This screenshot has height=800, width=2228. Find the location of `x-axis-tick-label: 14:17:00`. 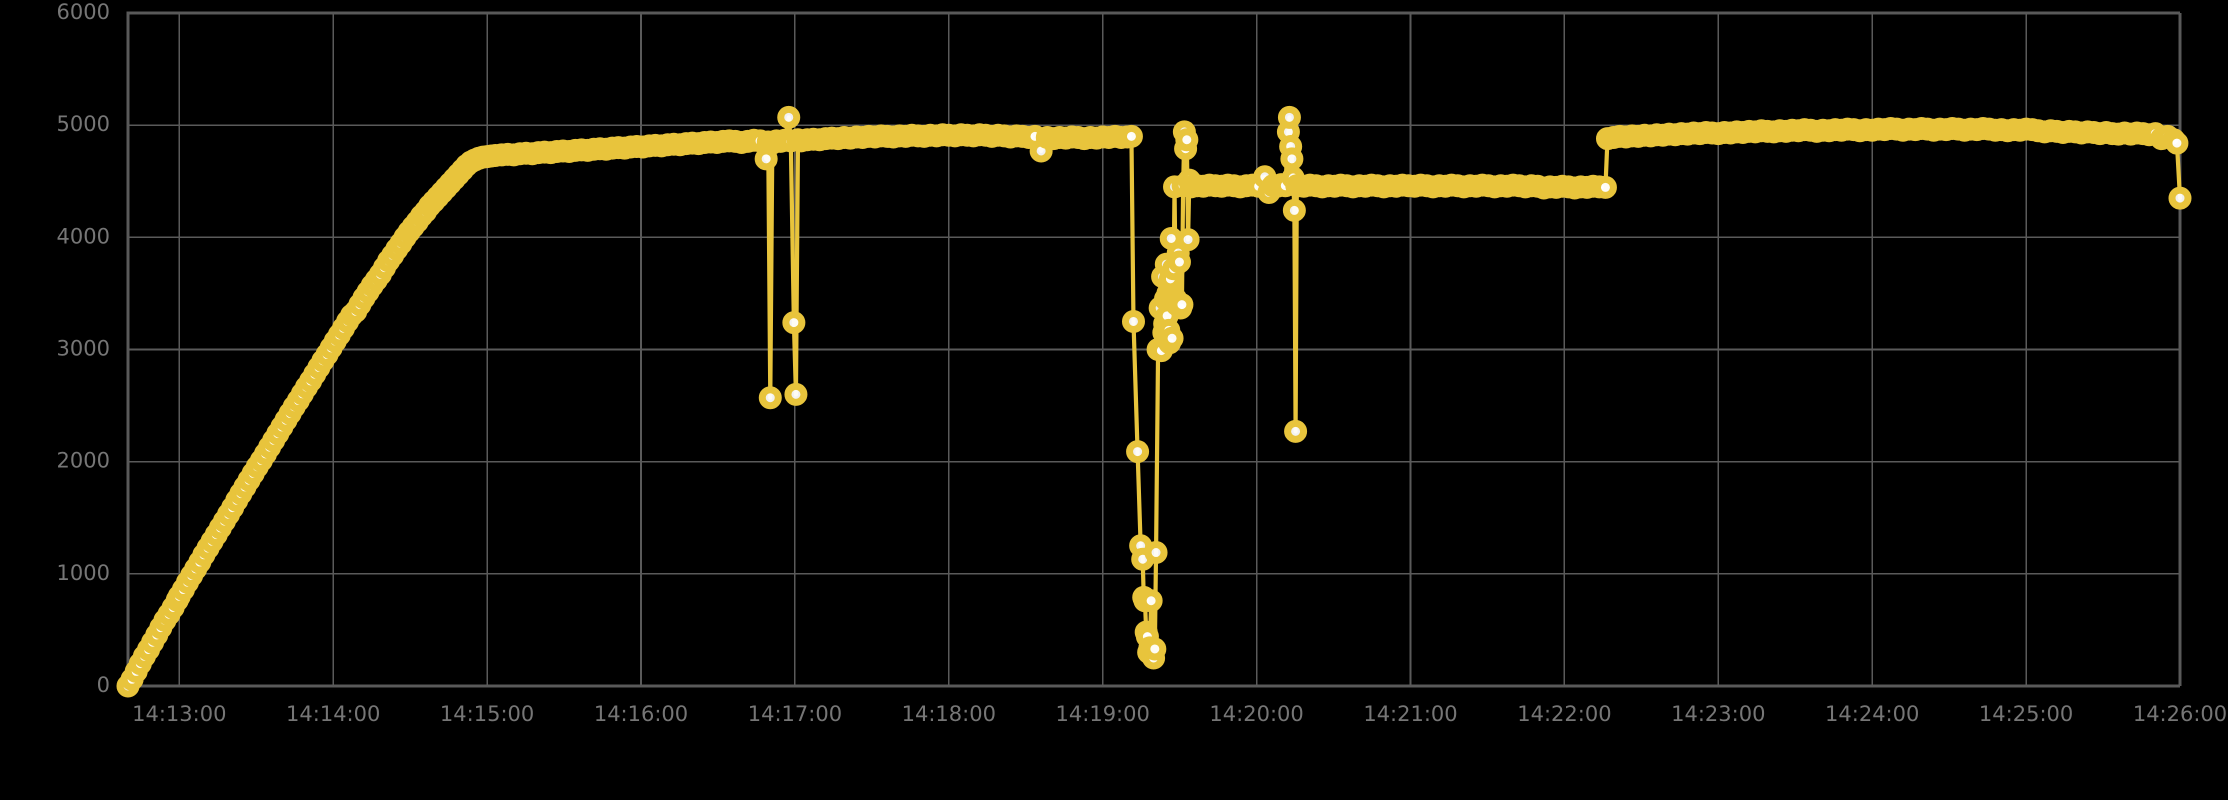

x-axis-tick-label: 14:17:00 is located at coordinates (795, 714).